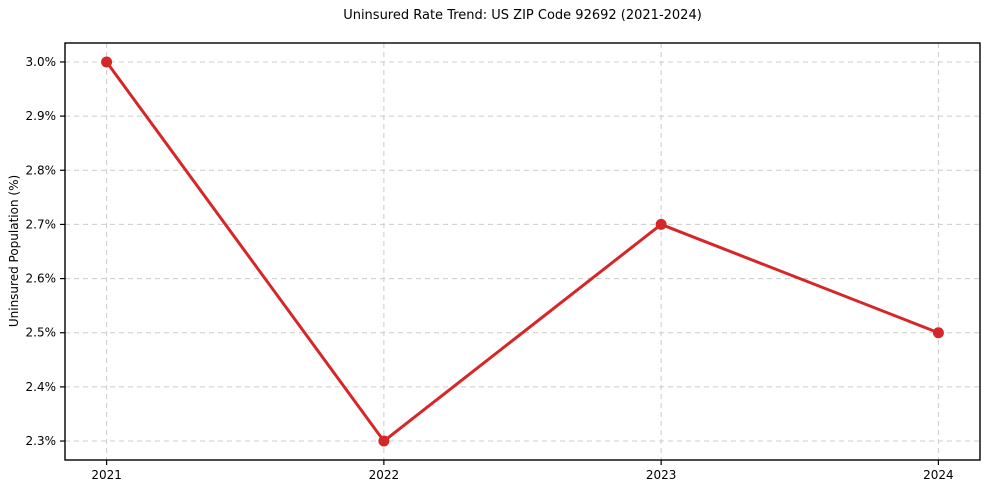 The width and height of the screenshot is (989, 490). What do you see at coordinates (41, 387) in the screenshot?
I see `y-tick-label: 2.4%` at bounding box center [41, 387].